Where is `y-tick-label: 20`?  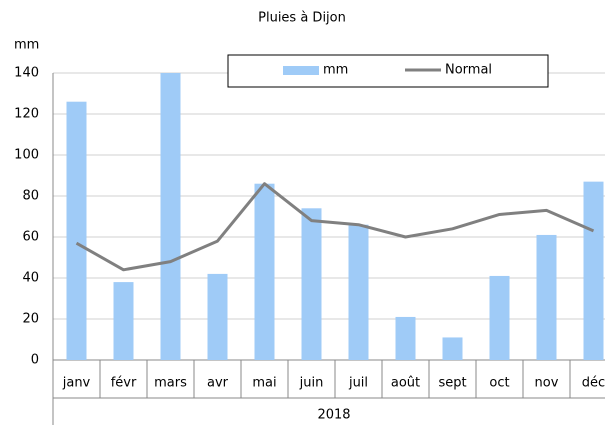 y-tick-label: 20 is located at coordinates (30, 319).